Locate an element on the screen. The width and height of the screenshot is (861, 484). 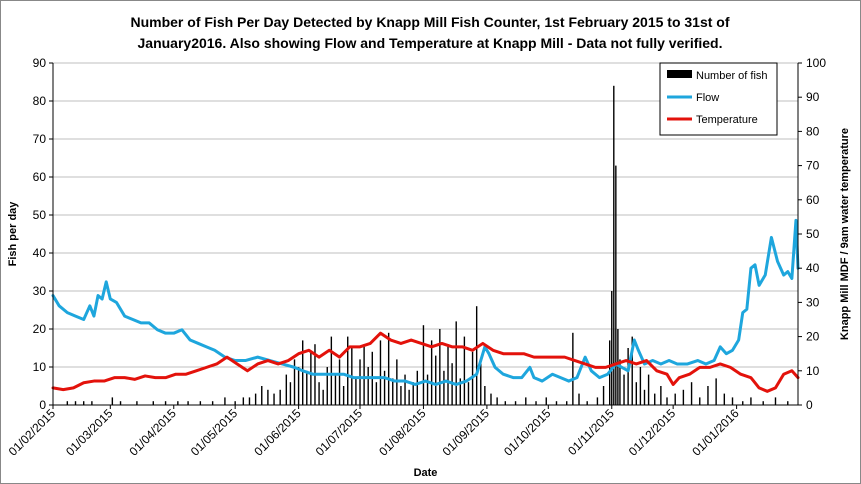
right-tick-label: 0 is located at coordinates (809, 405).